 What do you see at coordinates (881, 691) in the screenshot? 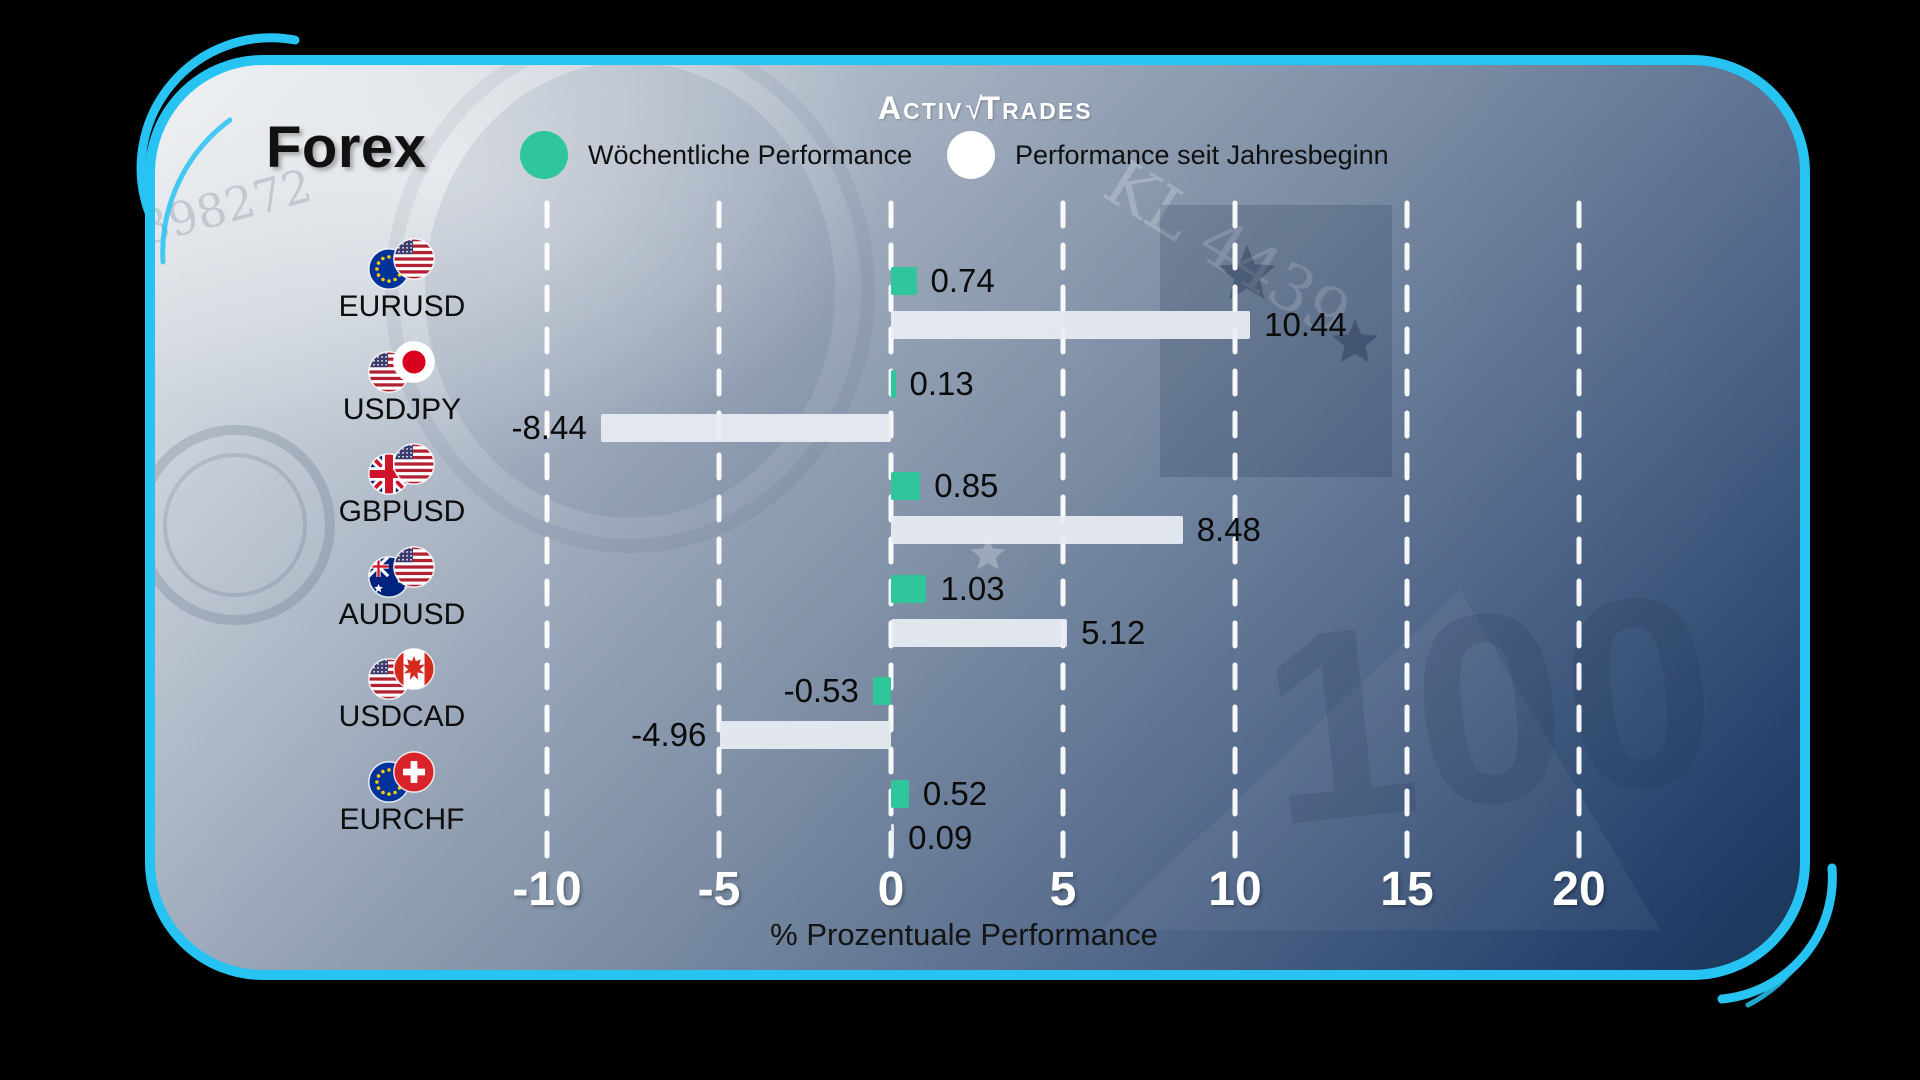
I see `weekly-bar-usdcad` at bounding box center [881, 691].